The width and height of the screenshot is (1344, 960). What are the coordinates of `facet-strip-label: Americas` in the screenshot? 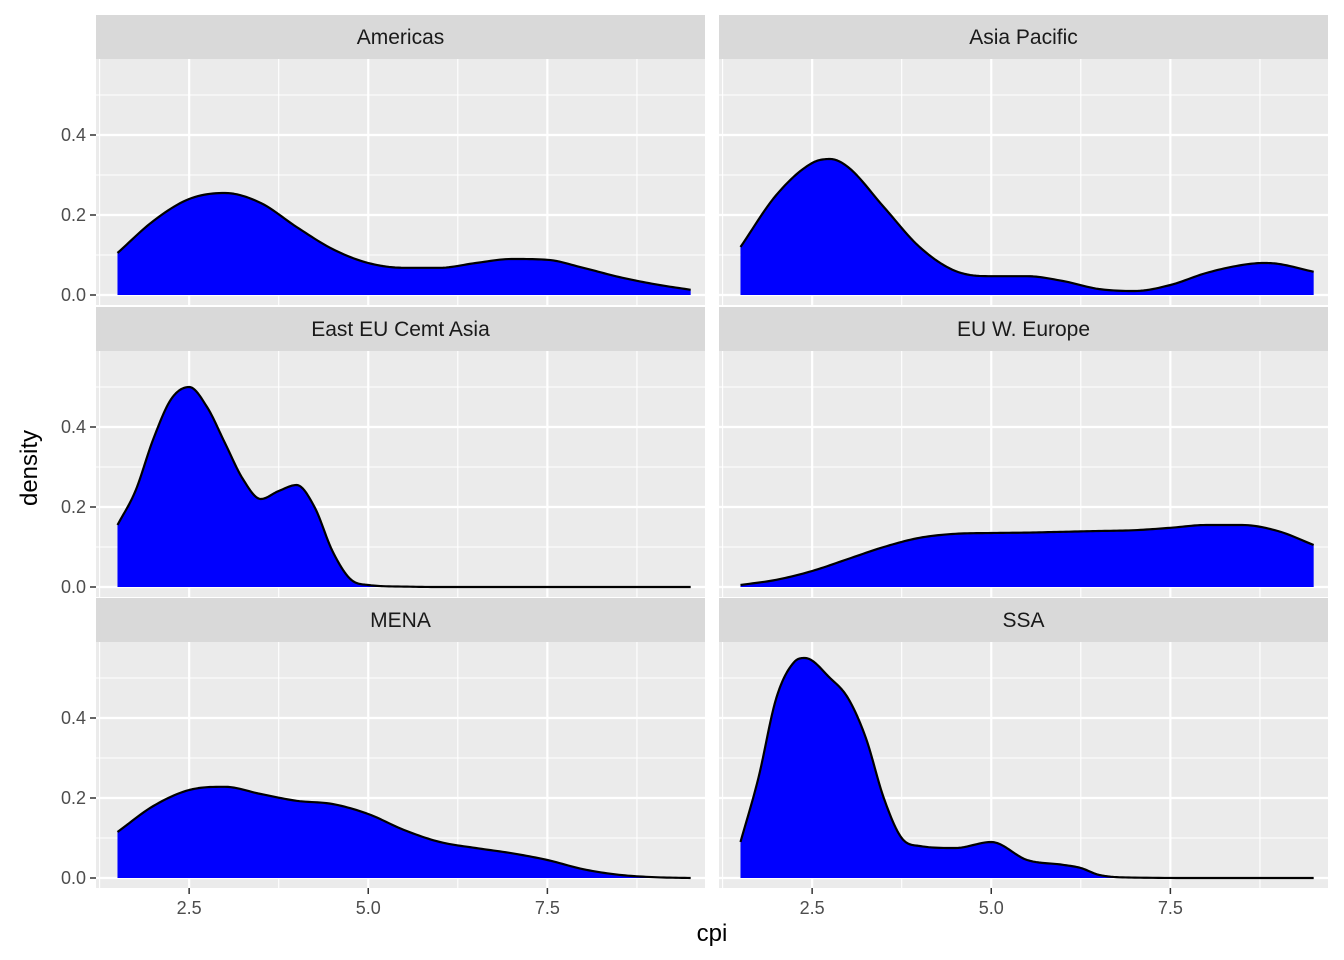 It's located at (401, 37).